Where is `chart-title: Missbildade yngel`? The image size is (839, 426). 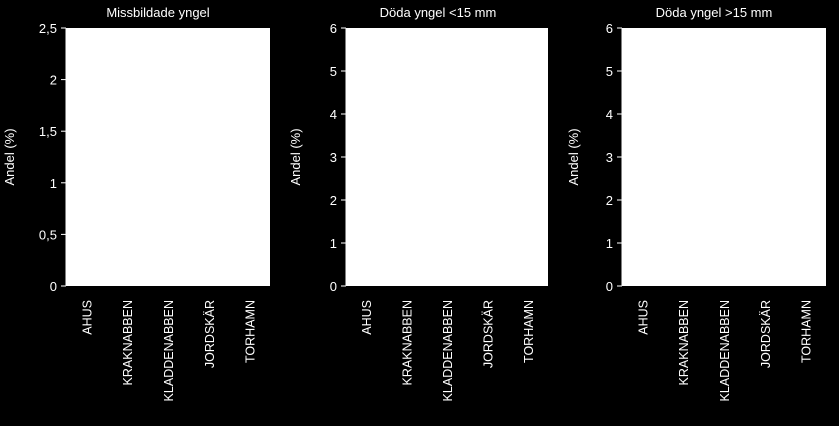 chart-title: Missbildade yngel is located at coordinates (157, 12).